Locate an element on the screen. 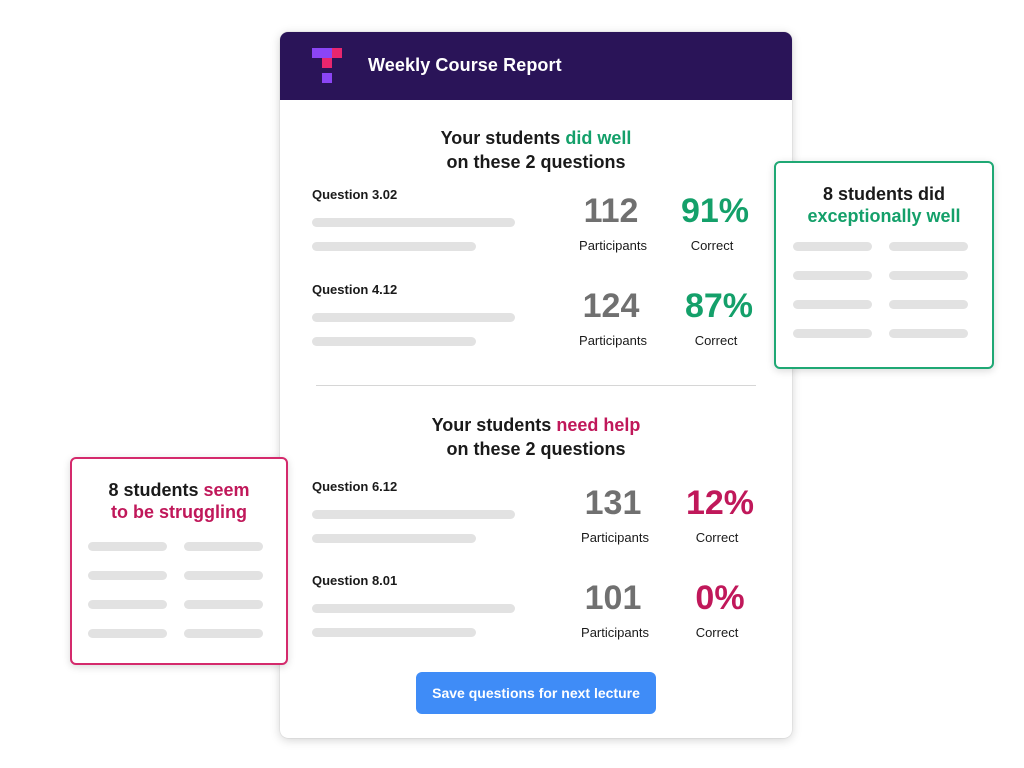 The width and height of the screenshot is (1024, 768). struggling-students-card: 8 students seem to be struggling is located at coordinates (179, 561).